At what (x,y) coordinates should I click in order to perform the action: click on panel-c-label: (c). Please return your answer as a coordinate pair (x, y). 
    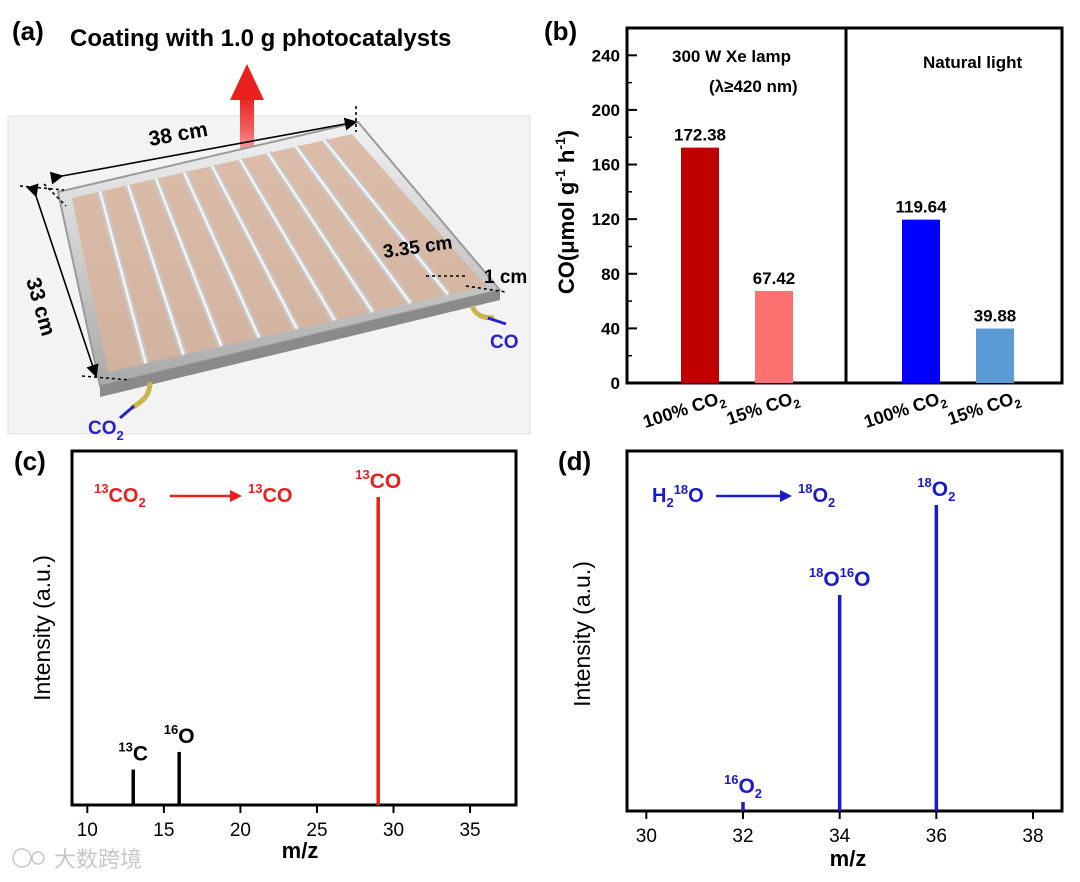
    Looking at the image, I should click on (30, 461).